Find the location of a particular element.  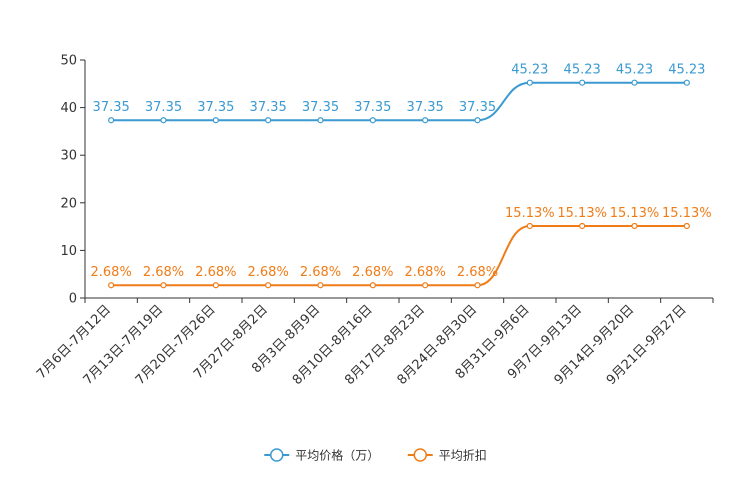

legend-label-1: 平均折扣 is located at coordinates (463, 455).